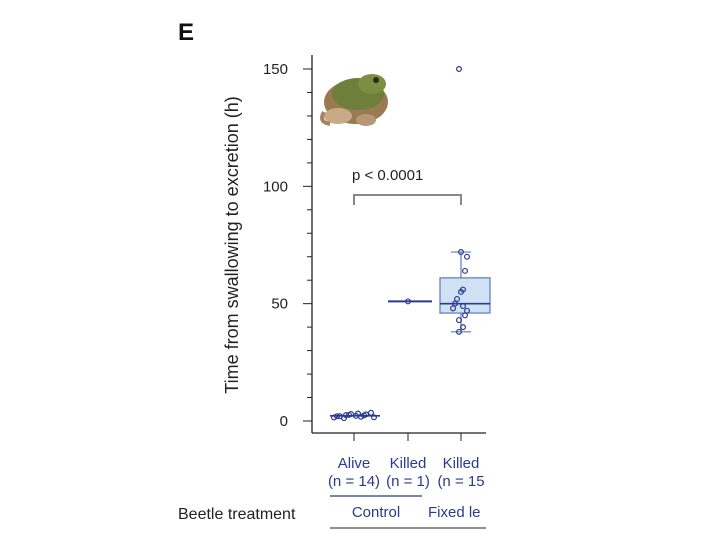 Image resolution: width=720 pixels, height=540 pixels. What do you see at coordinates (354, 463) in the screenshot?
I see `category-label: Alive` at bounding box center [354, 463].